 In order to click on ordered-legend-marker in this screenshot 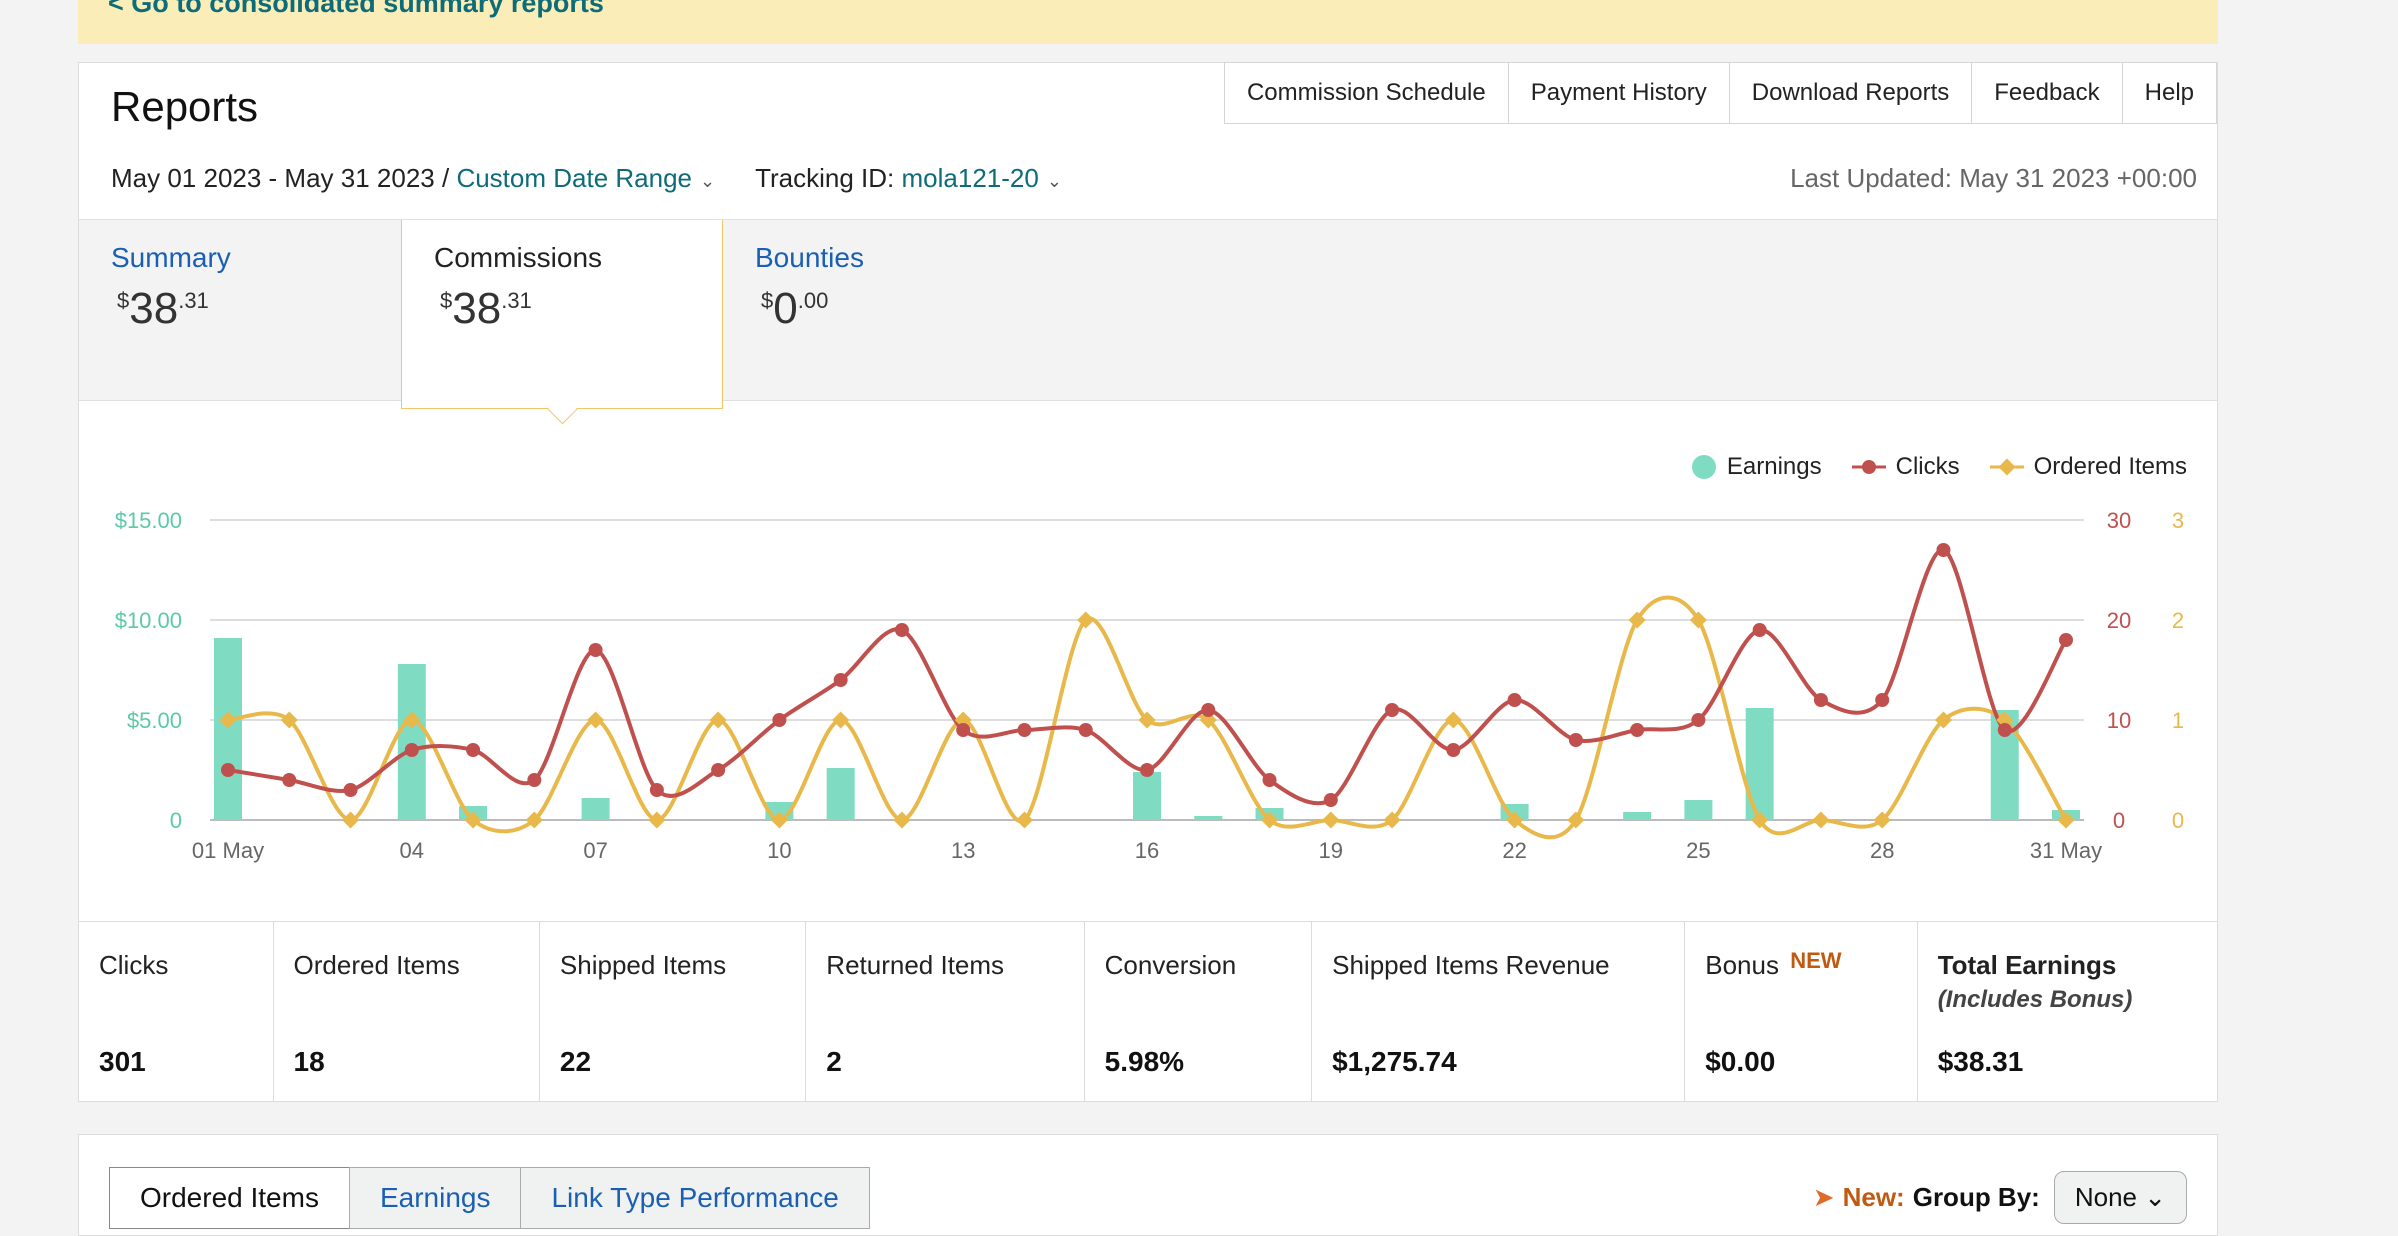, I will do `click(2006, 467)`.